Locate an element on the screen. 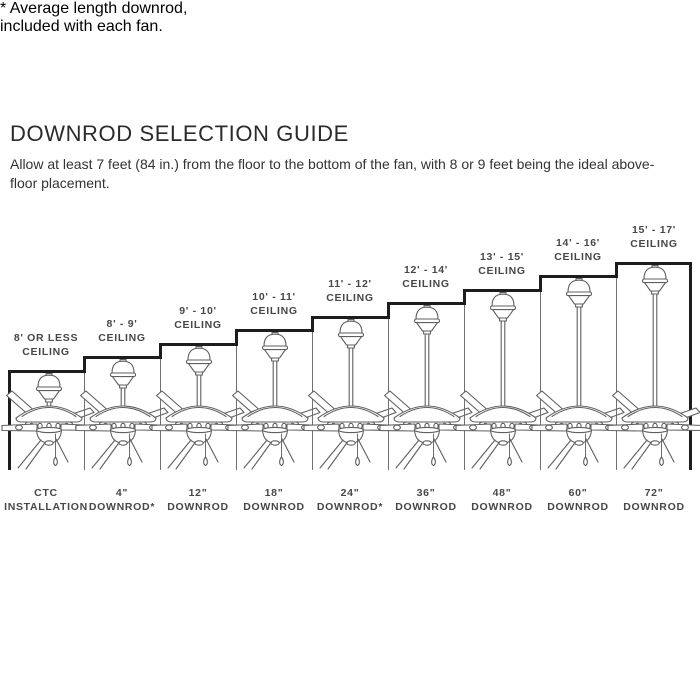 Image resolution: width=700 pixels, height=700 pixels. downrod-length-text: 12" is located at coordinates (198, 493).